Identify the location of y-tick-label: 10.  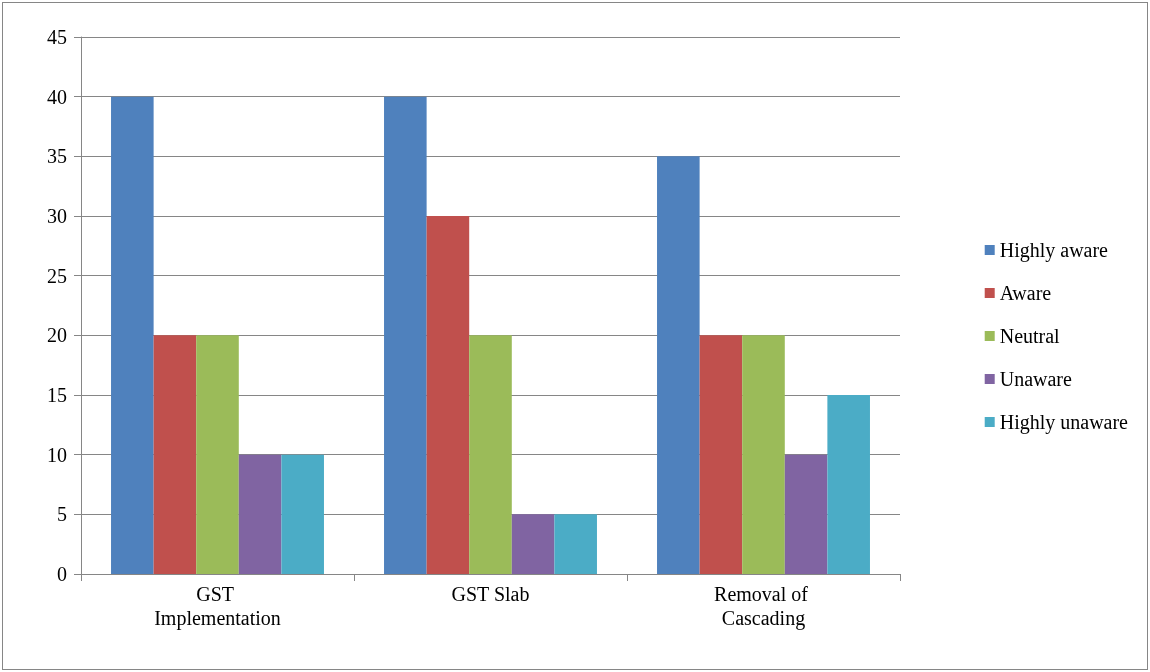
(57, 454).